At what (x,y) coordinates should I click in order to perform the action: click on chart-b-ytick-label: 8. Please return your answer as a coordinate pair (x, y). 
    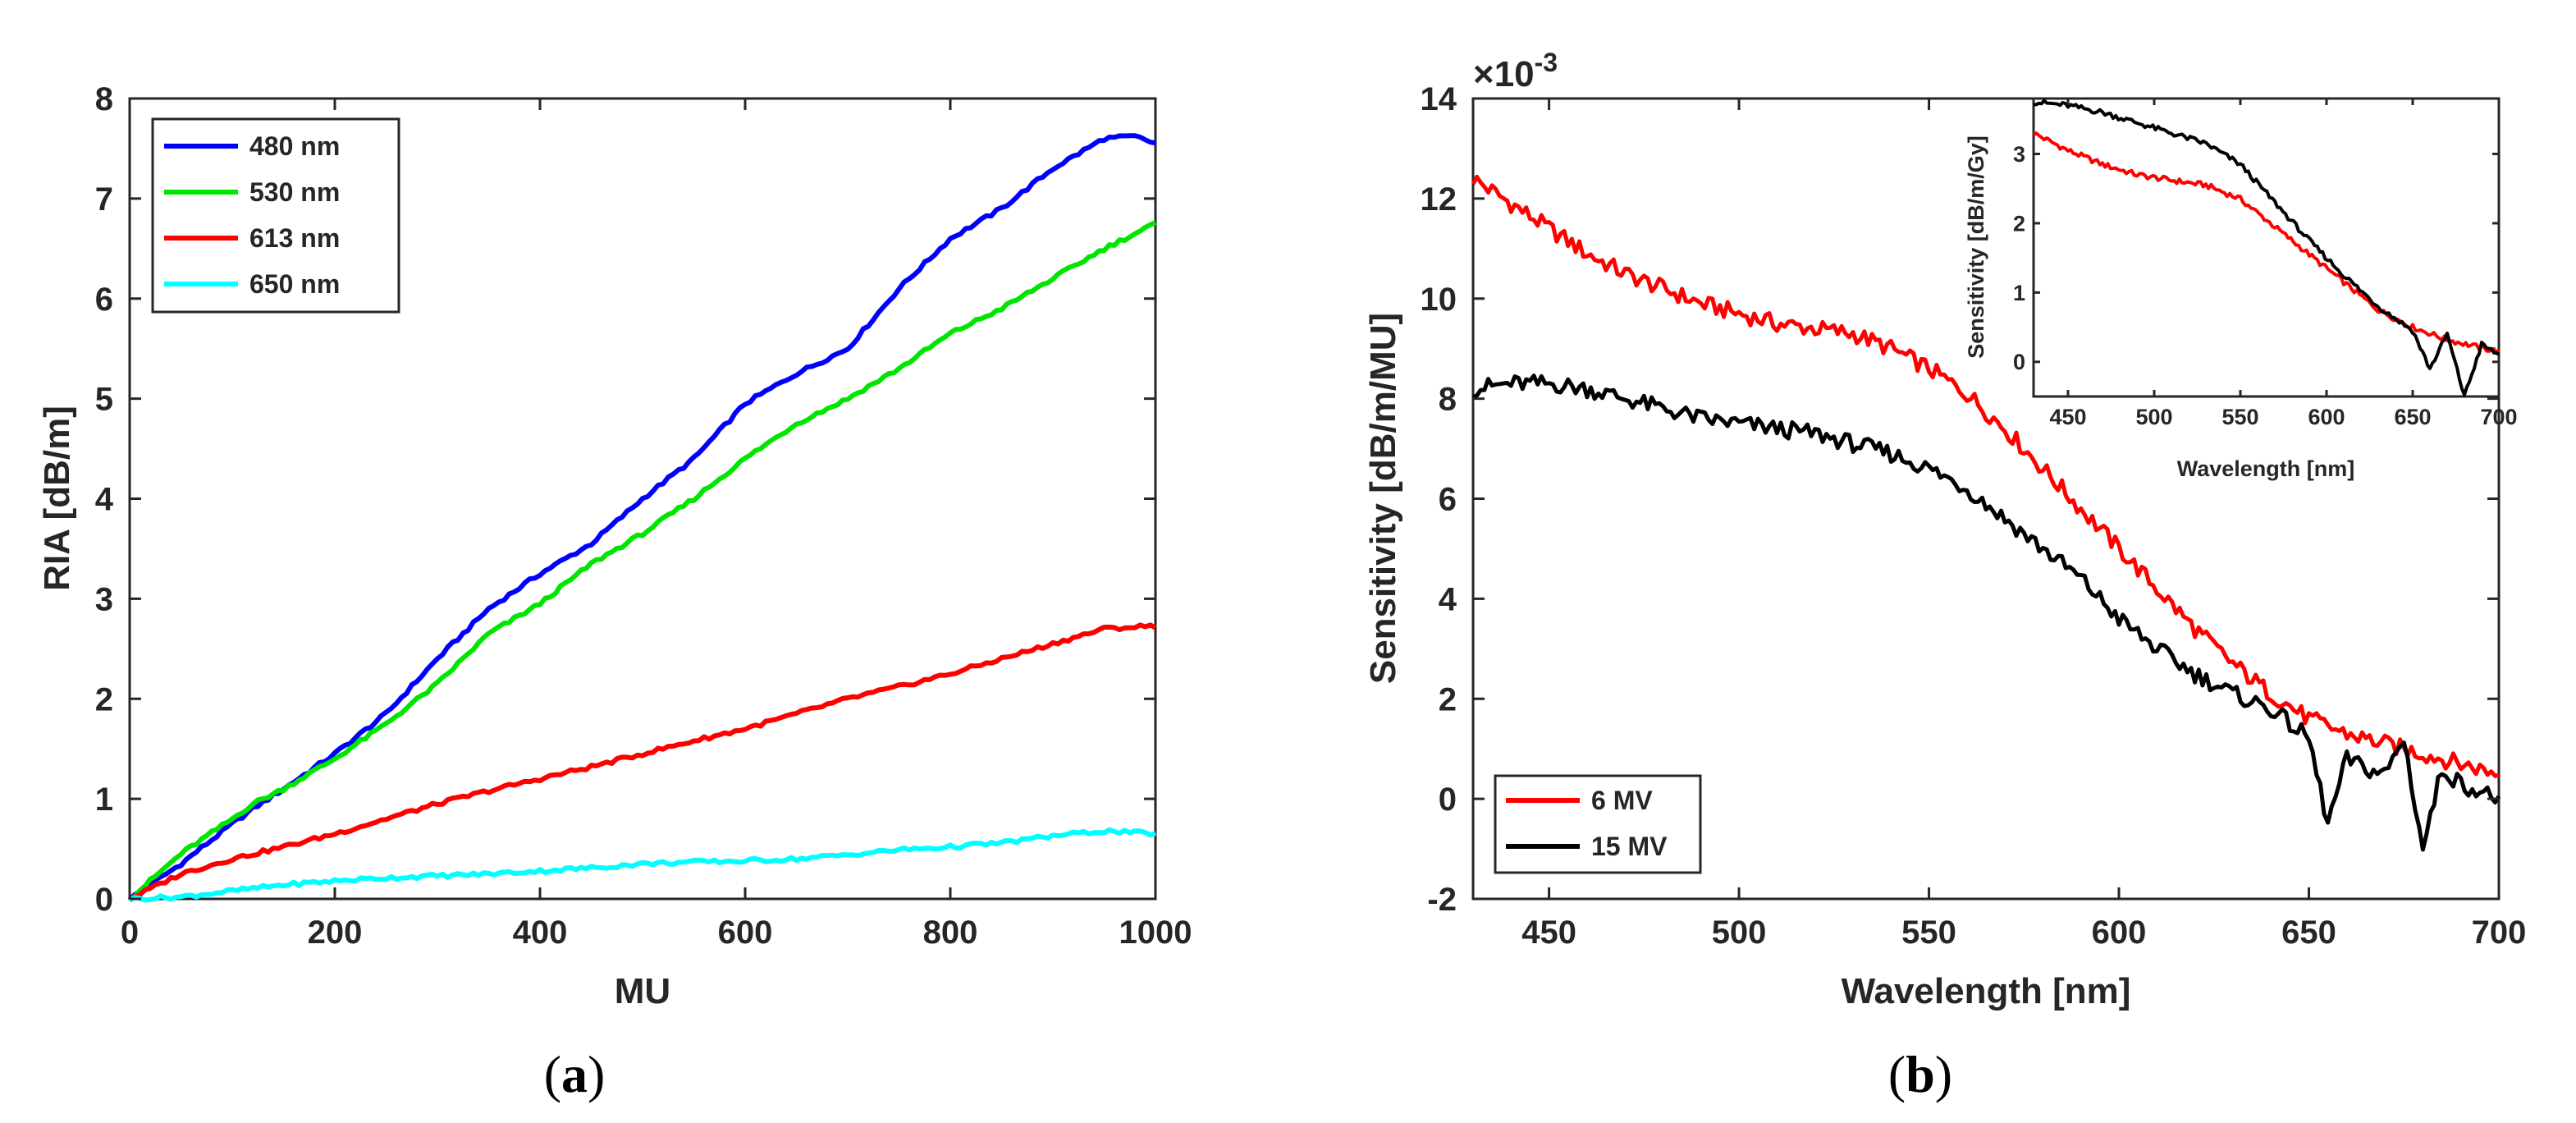
    Looking at the image, I should click on (1448, 400).